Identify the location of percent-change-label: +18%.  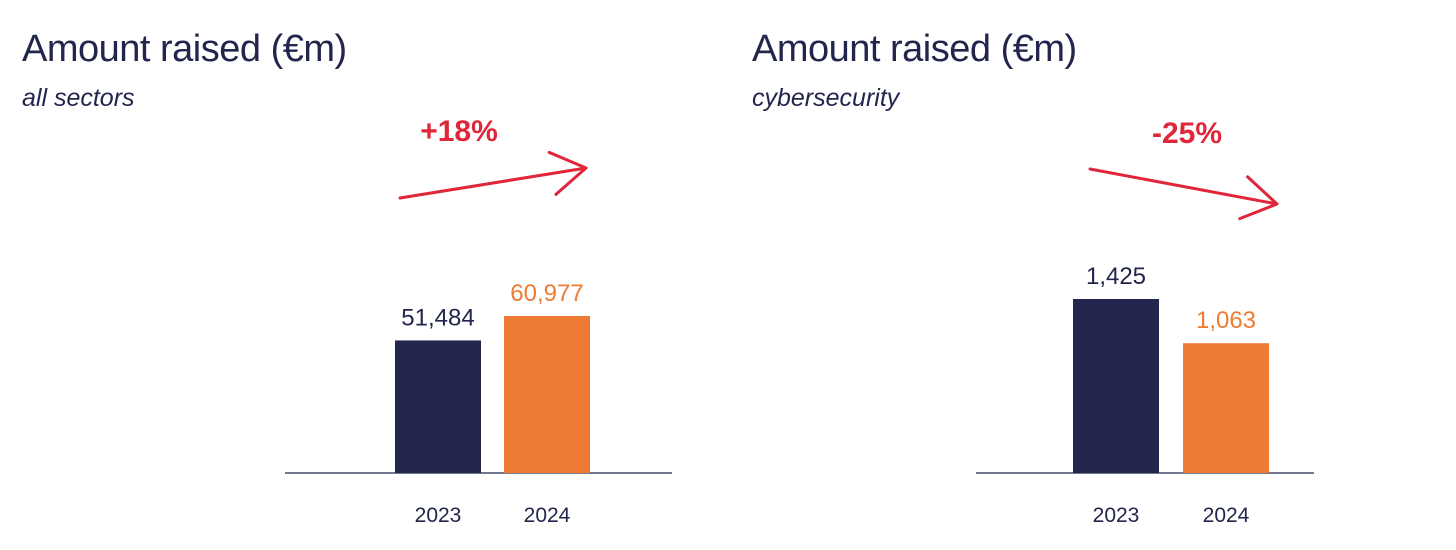
(459, 131).